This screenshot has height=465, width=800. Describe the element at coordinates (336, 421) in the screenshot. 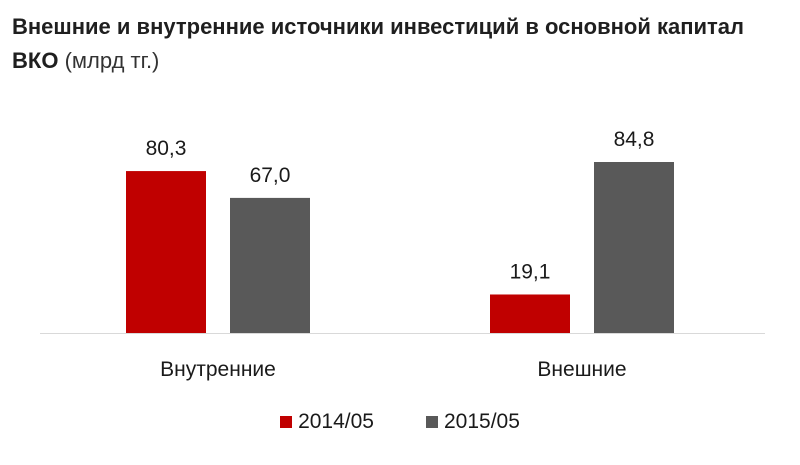

I see `legend-label-2014: 2014/05` at that location.